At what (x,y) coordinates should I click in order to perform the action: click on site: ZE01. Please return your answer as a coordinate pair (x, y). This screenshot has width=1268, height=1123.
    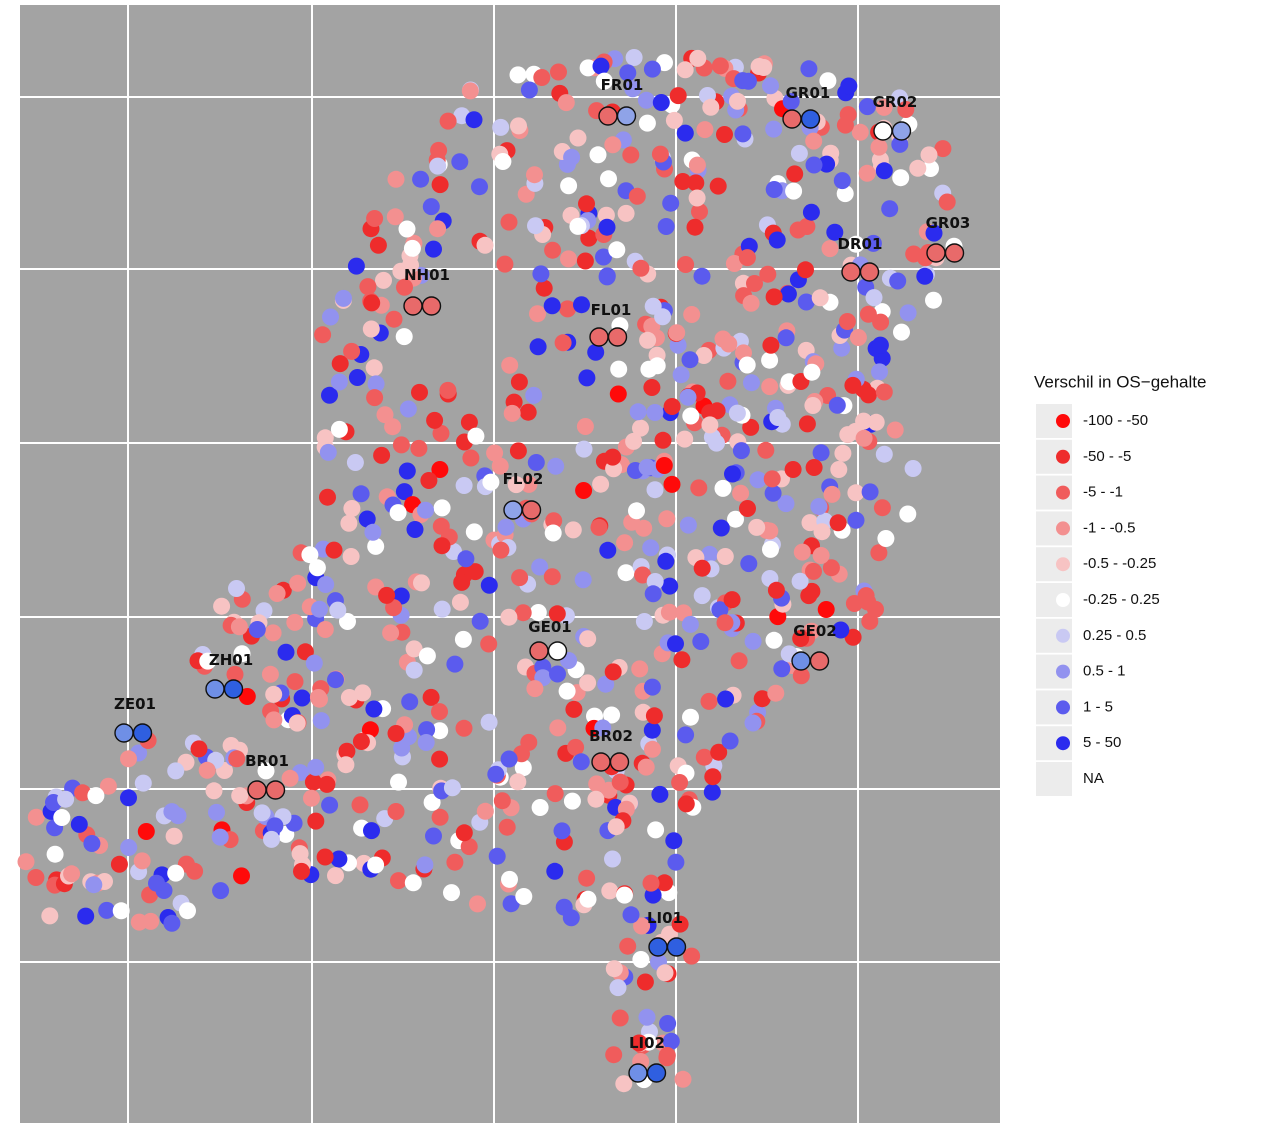
    Looking at the image, I should click on (135, 719).